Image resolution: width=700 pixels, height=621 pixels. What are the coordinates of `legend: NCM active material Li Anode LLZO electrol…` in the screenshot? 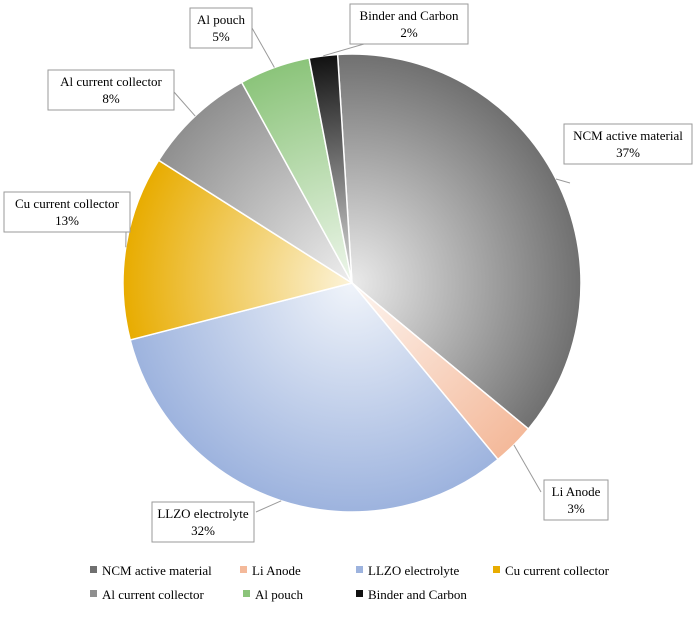 It's located at (350, 582).